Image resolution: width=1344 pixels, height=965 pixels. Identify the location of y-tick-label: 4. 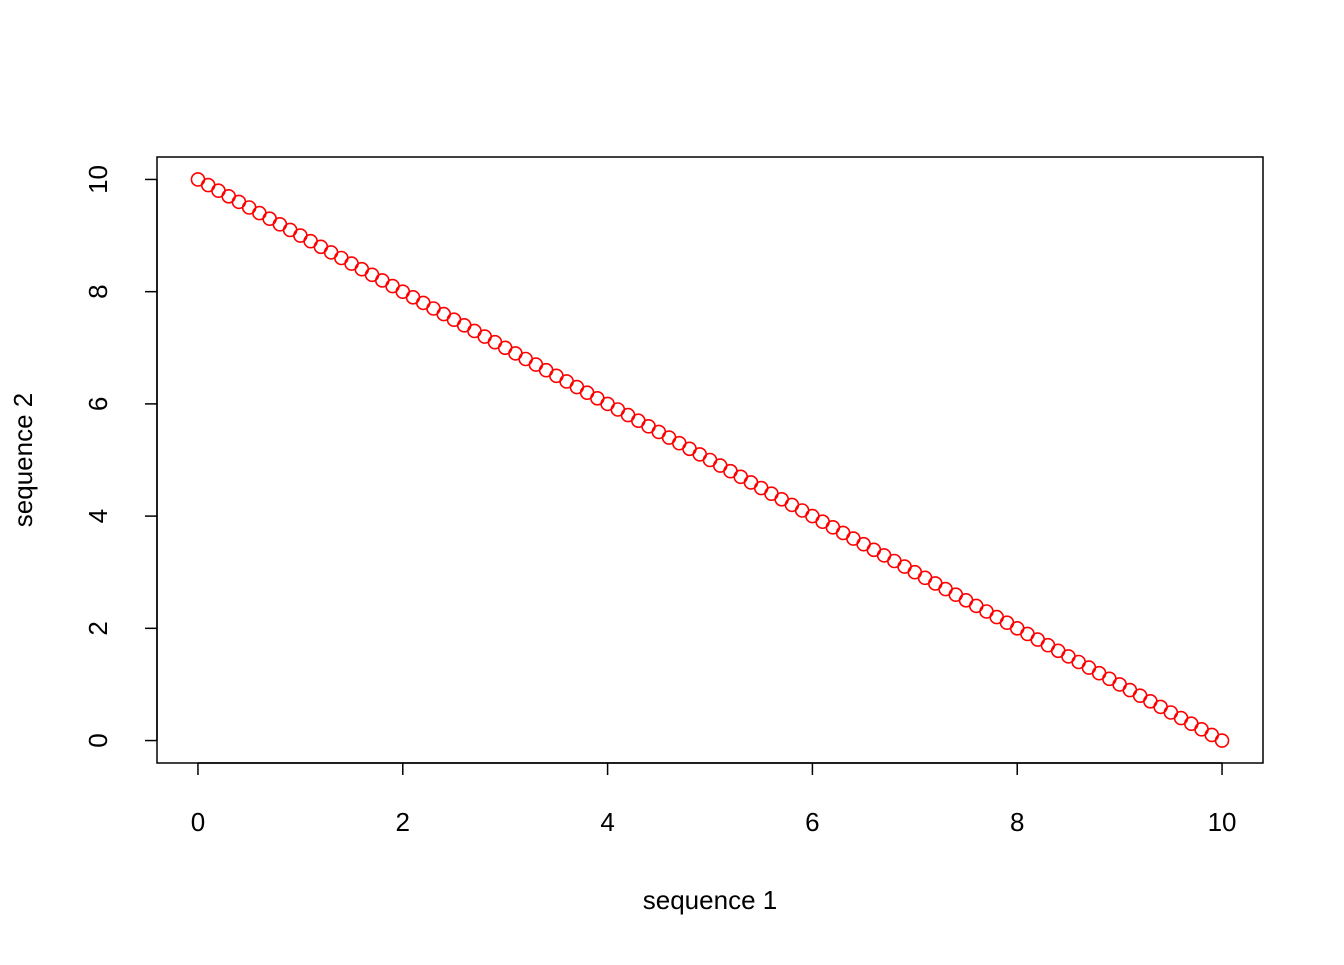
(98, 516).